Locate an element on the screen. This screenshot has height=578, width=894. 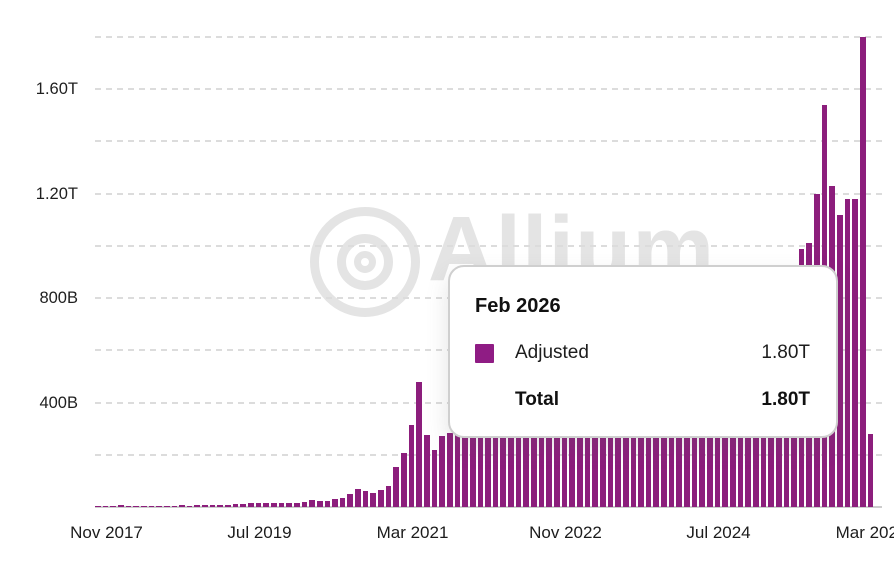
series-color-swatch-icon is located at coordinates (484, 353).